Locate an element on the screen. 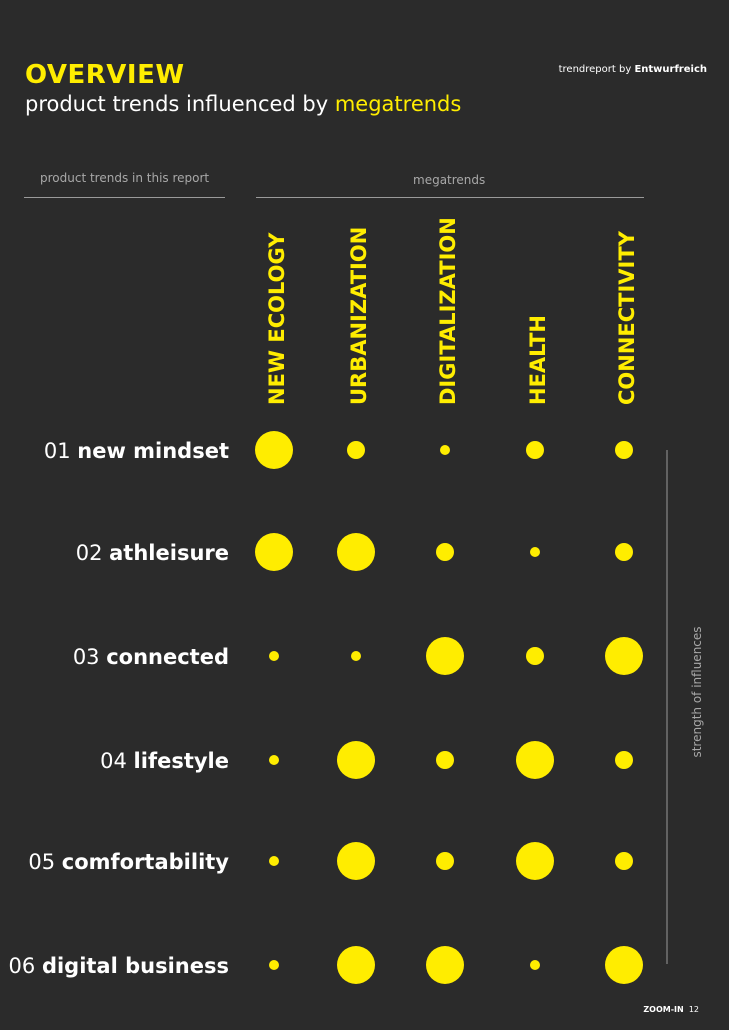  influence-dot-r4-c3 is located at coordinates (445, 760).